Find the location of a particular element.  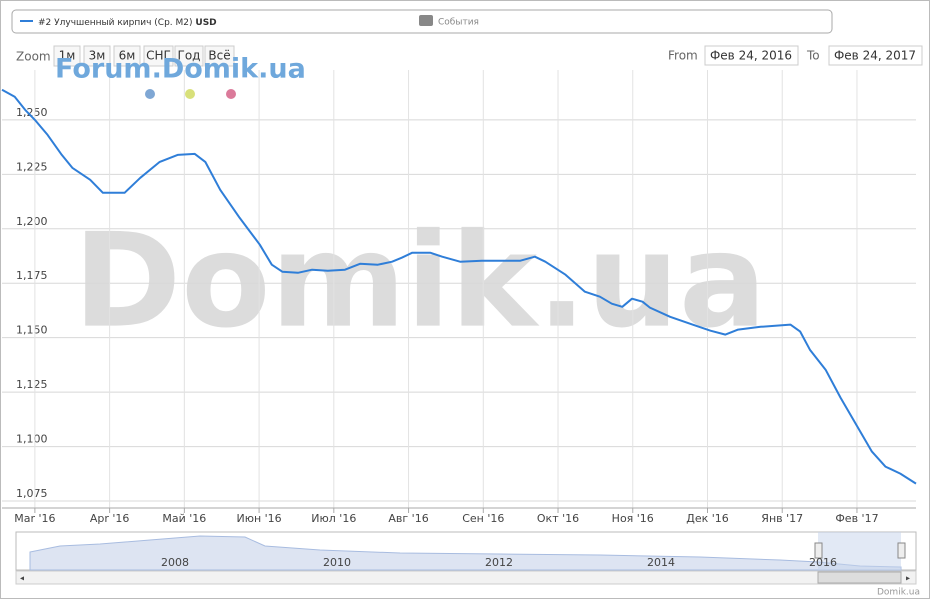

legend-entry: #2 Улучшенный кирпич (Ср. М2) USD is located at coordinates (127, 23).